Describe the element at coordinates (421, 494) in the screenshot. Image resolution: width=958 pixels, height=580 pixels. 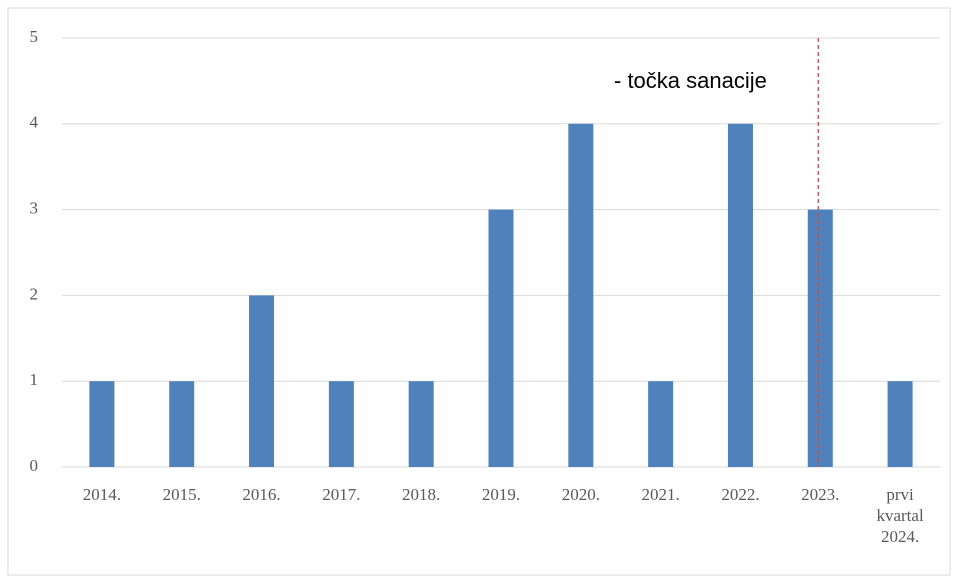
I see `x-tick-label: 2018.` at that location.